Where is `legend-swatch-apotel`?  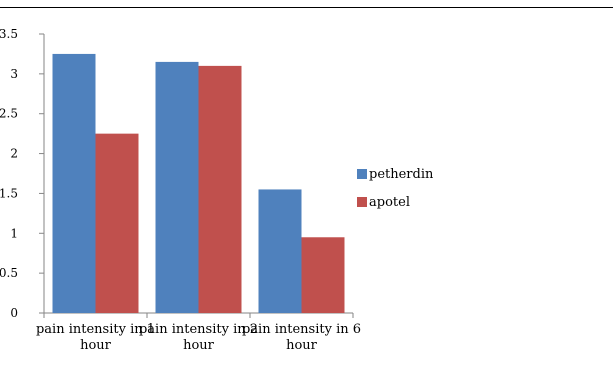
legend-swatch-apotel is located at coordinates (362, 202).